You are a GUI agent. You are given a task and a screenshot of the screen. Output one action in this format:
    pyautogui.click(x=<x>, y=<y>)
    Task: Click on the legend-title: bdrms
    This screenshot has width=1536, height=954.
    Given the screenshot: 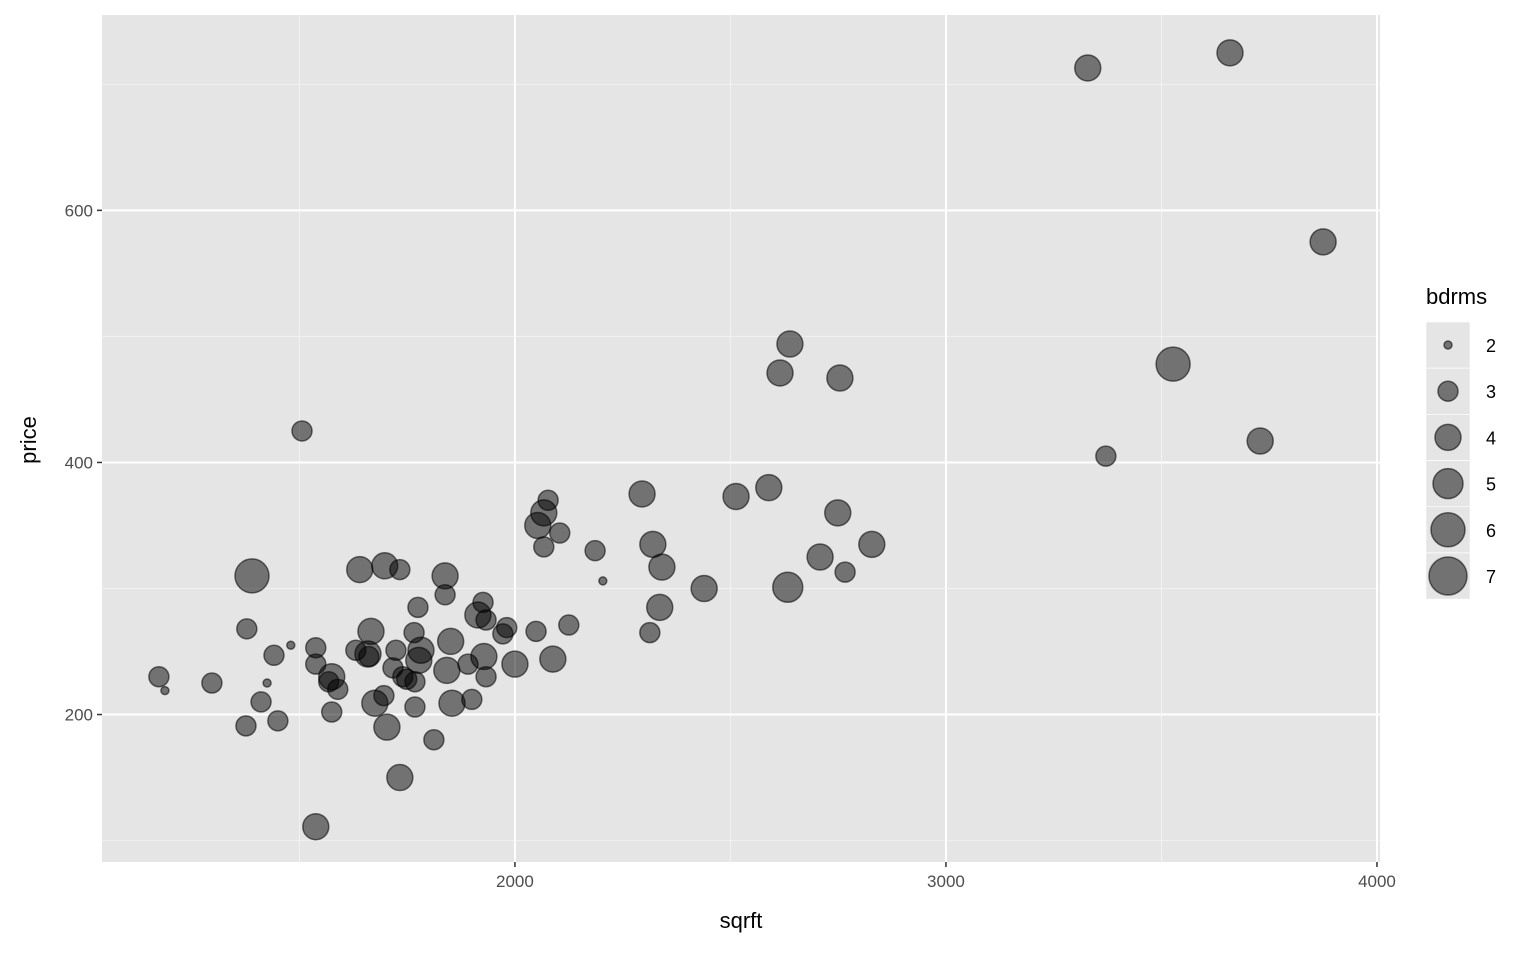 What is the action you would take?
    pyautogui.click(x=1456, y=296)
    